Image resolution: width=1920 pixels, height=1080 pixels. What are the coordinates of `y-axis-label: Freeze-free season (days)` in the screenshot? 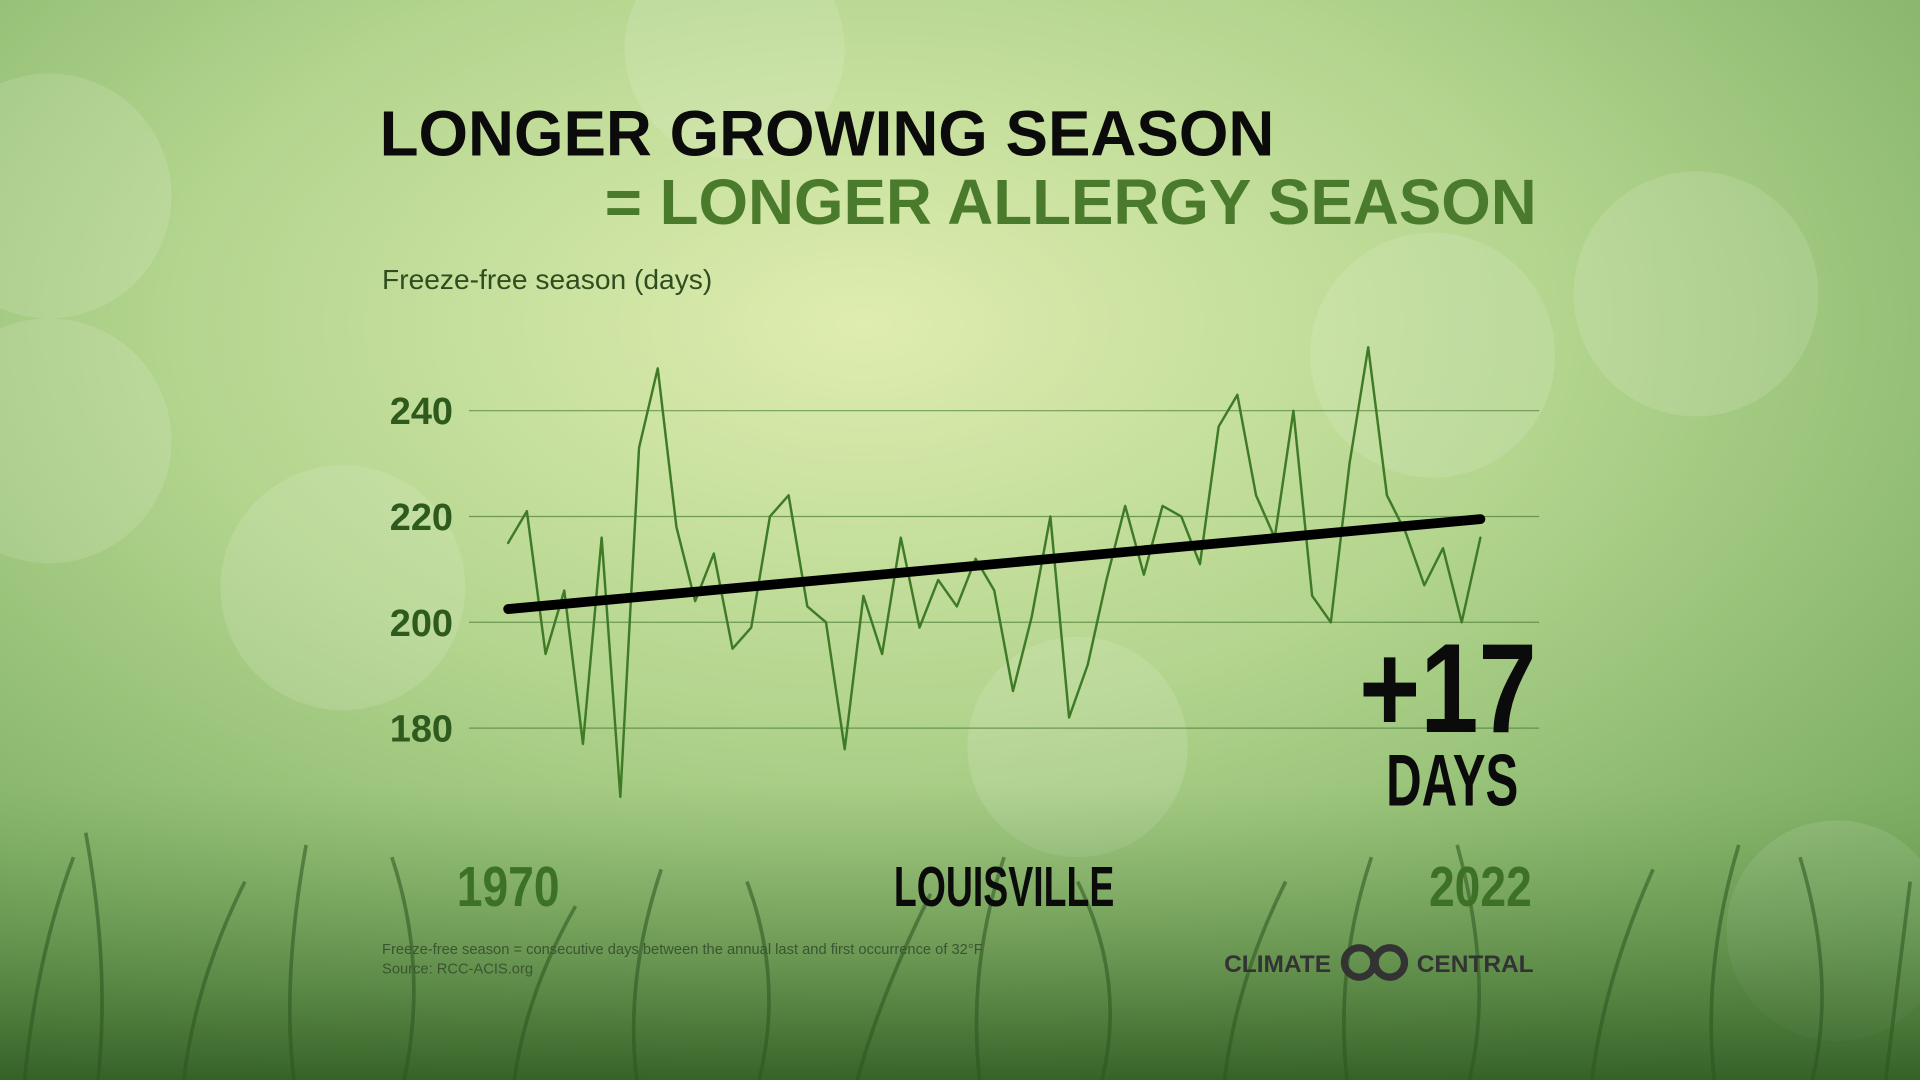 It's located at (547, 279).